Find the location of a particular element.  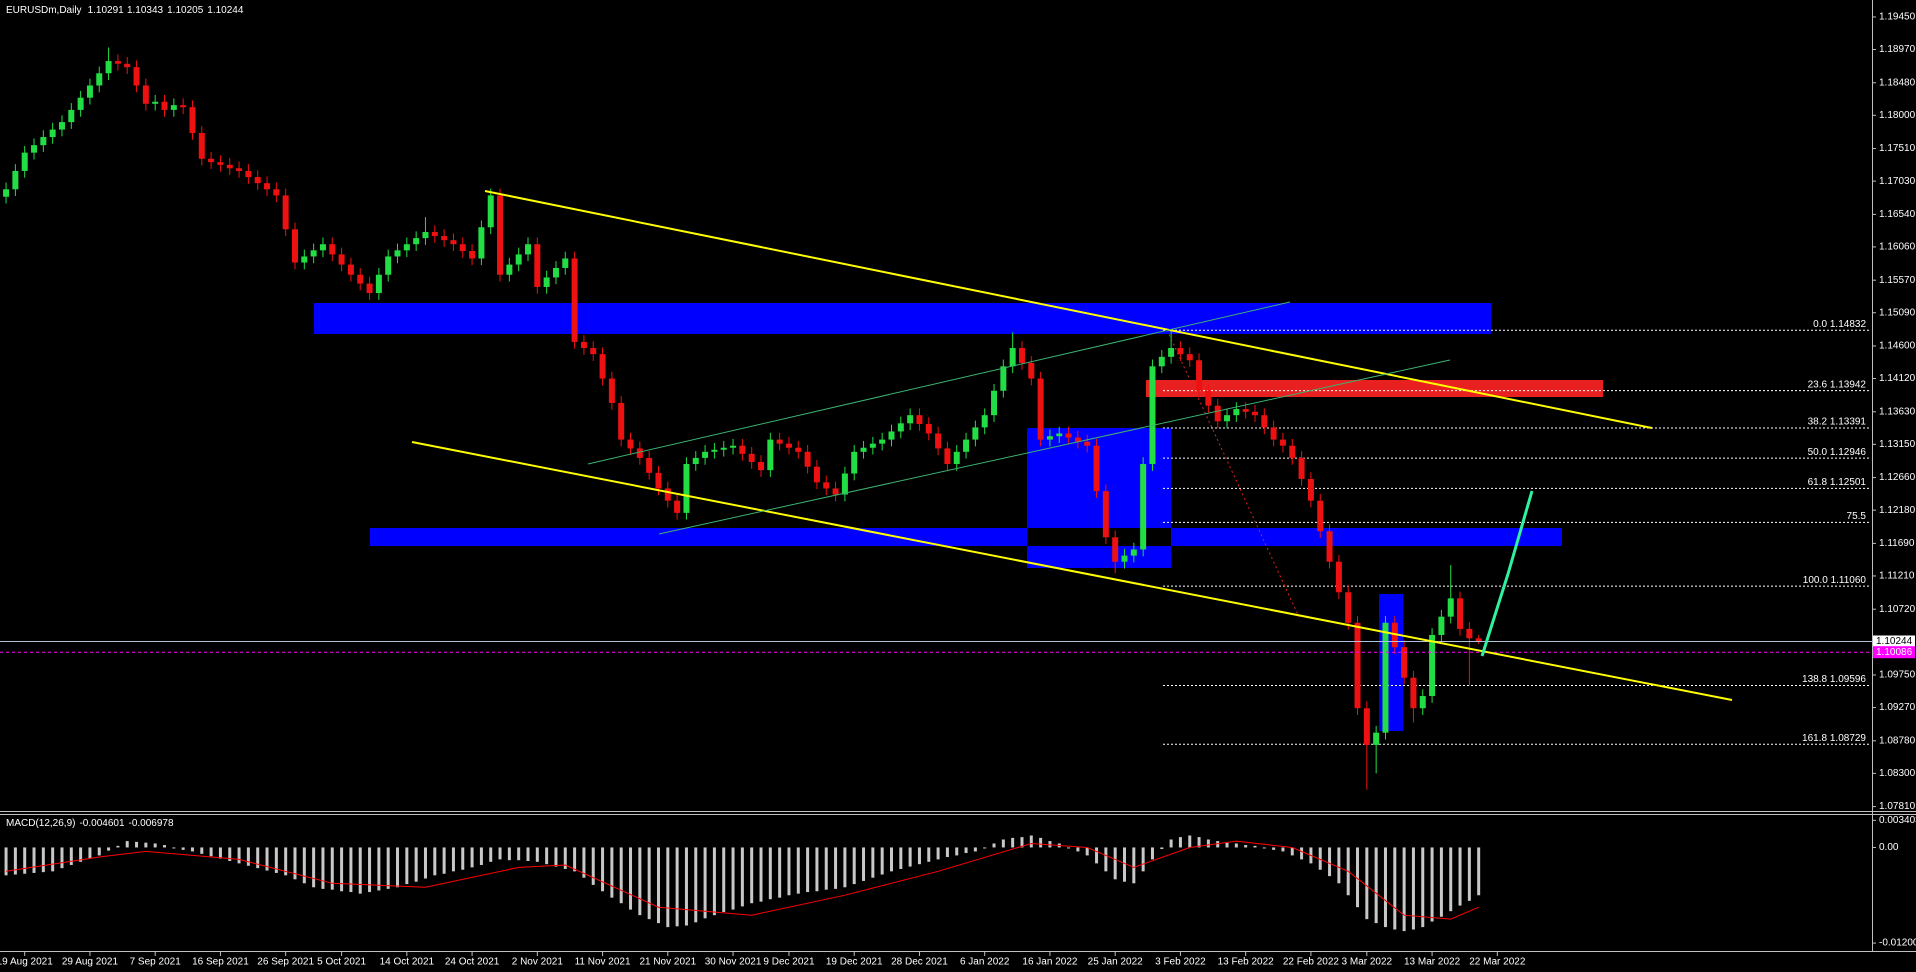

x-tick-label: 3 Mar 2022 is located at coordinates (1367, 962).